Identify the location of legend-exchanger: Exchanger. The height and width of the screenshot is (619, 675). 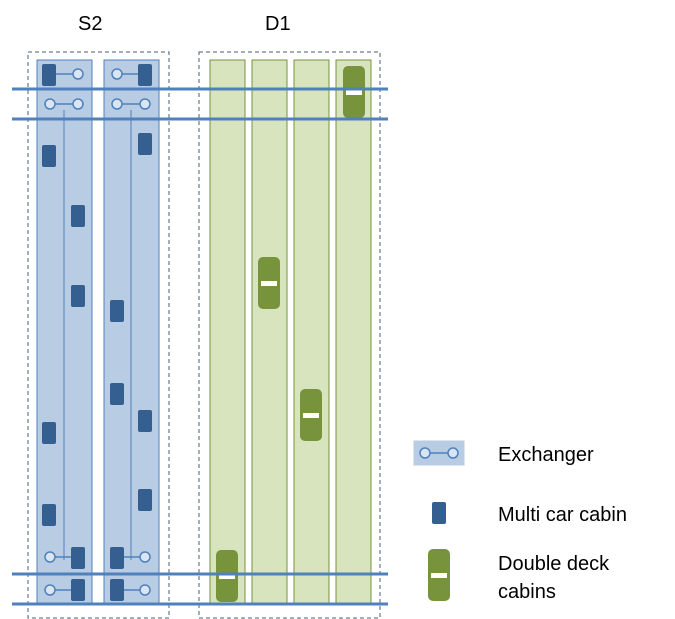
(503, 453).